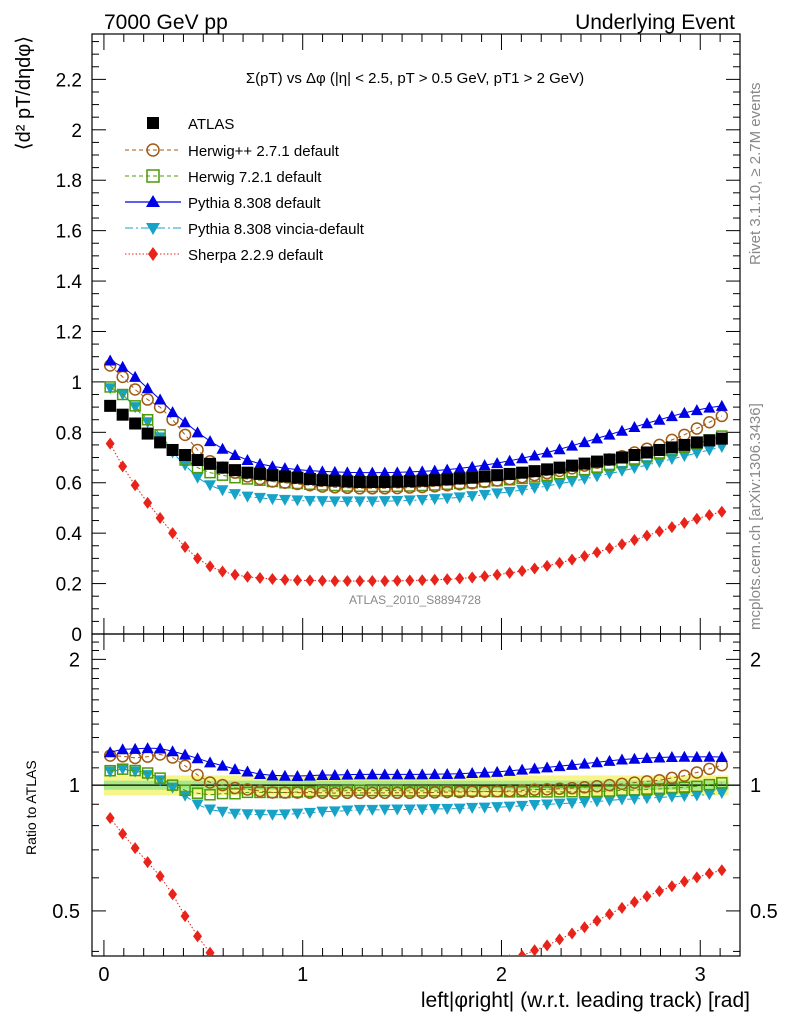 The image size is (786, 1024). What do you see at coordinates (255, 177) in the screenshot?
I see `legend-herwig7-label: Herwig 7.2.1 default` at bounding box center [255, 177].